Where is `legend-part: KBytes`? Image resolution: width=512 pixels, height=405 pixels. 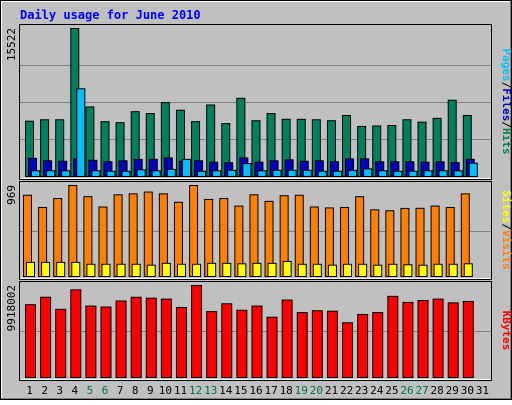 legend-part: KBytes is located at coordinates (506, 331).